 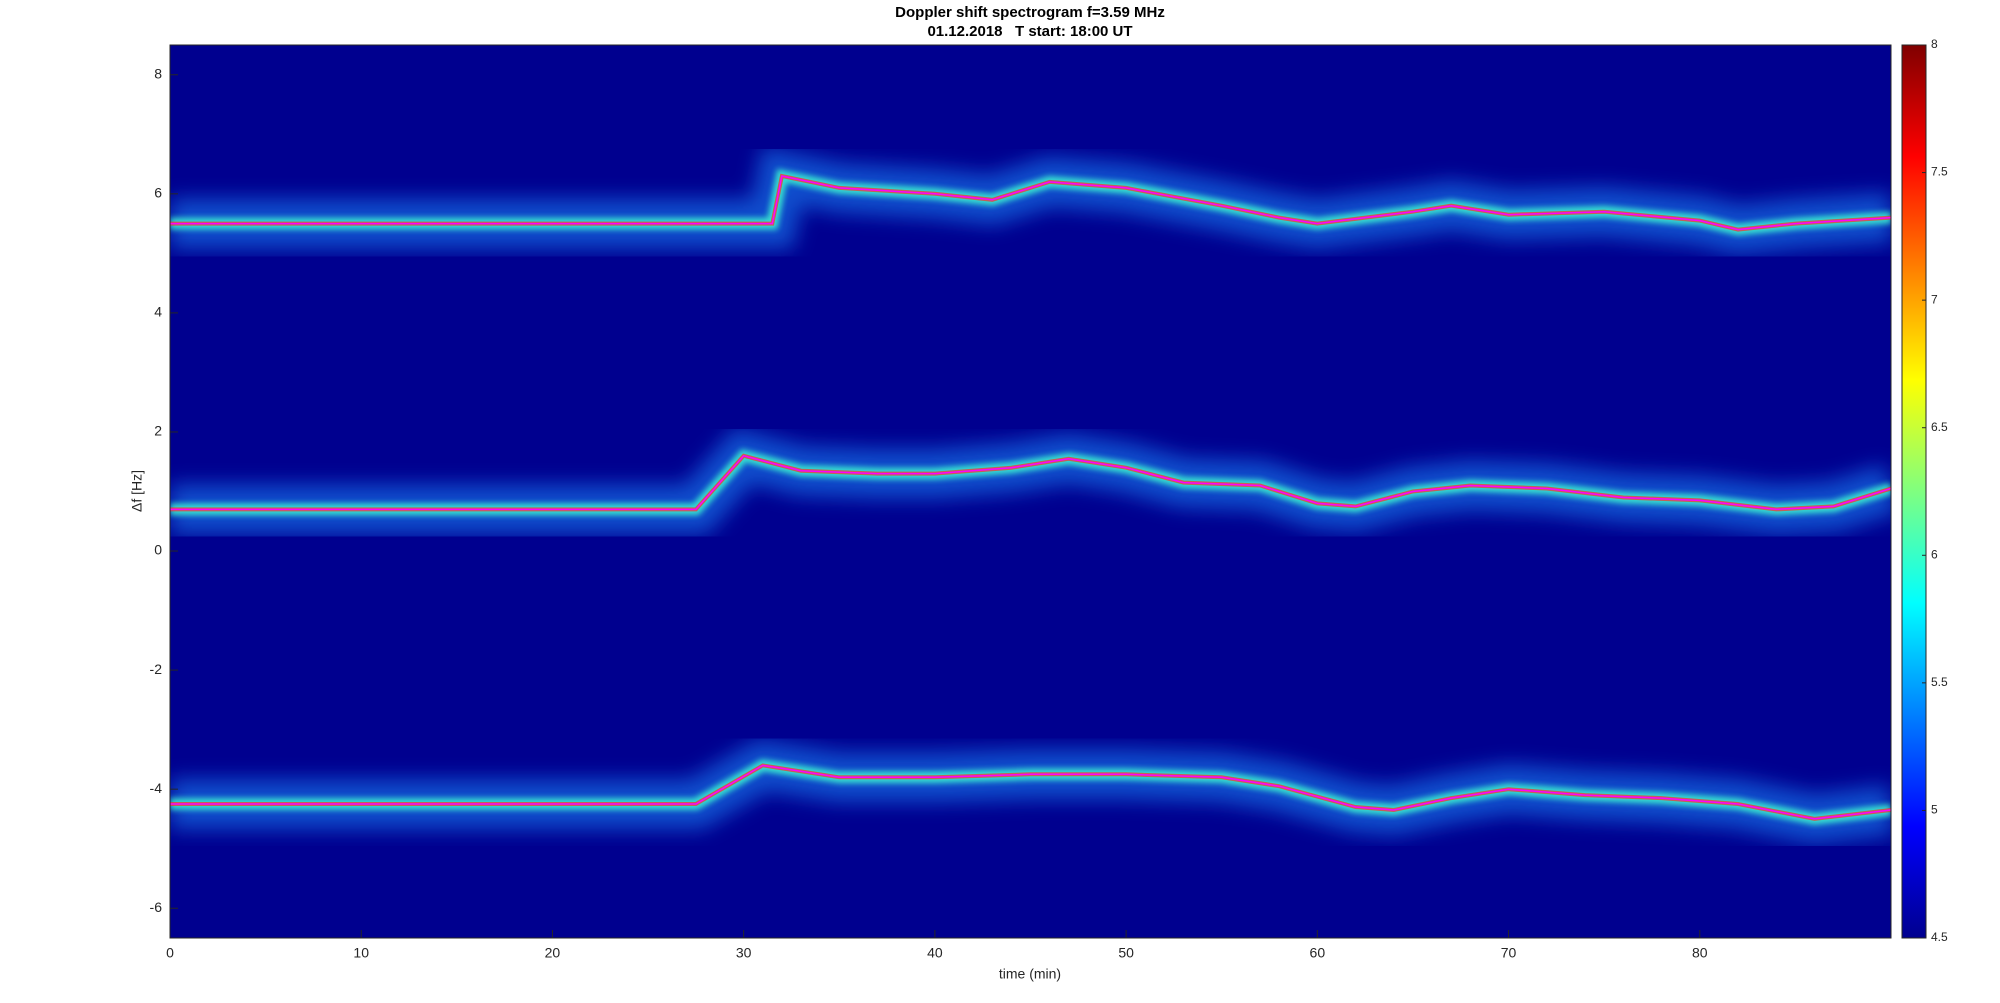 I want to click on x-tick-label: 70, so click(x=1509, y=953).